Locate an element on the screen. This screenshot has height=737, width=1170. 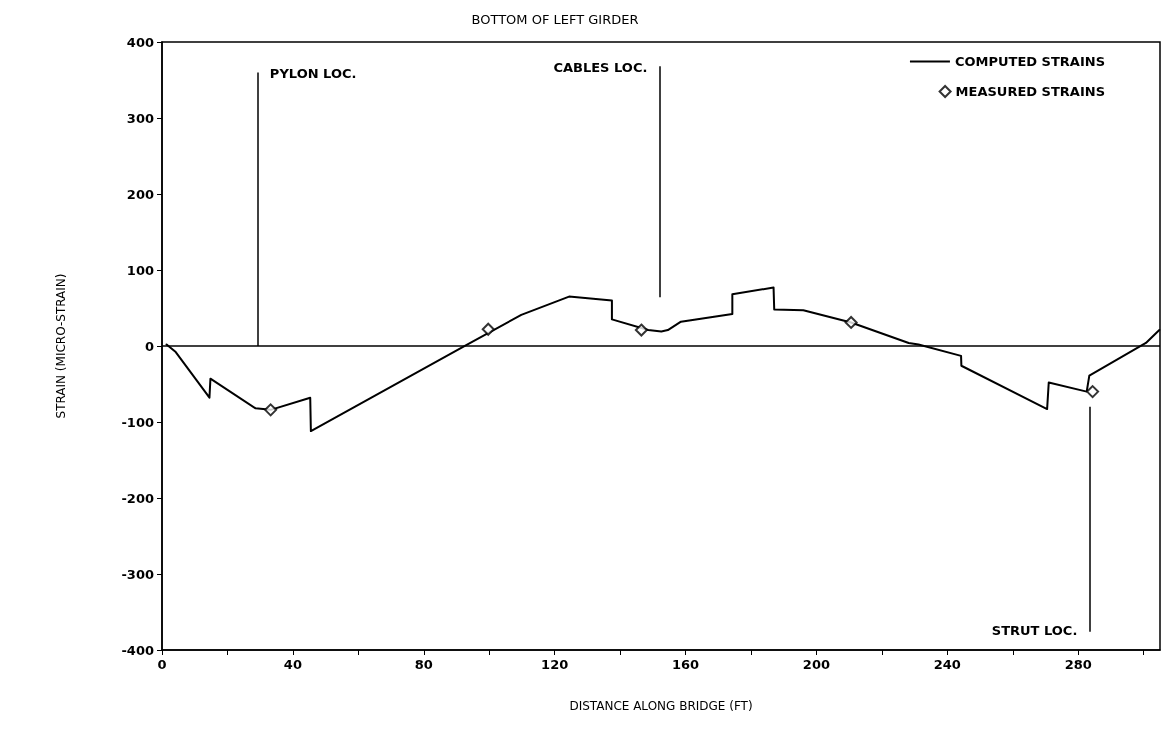
y-tick-label: -300 is located at coordinates (137, 574).